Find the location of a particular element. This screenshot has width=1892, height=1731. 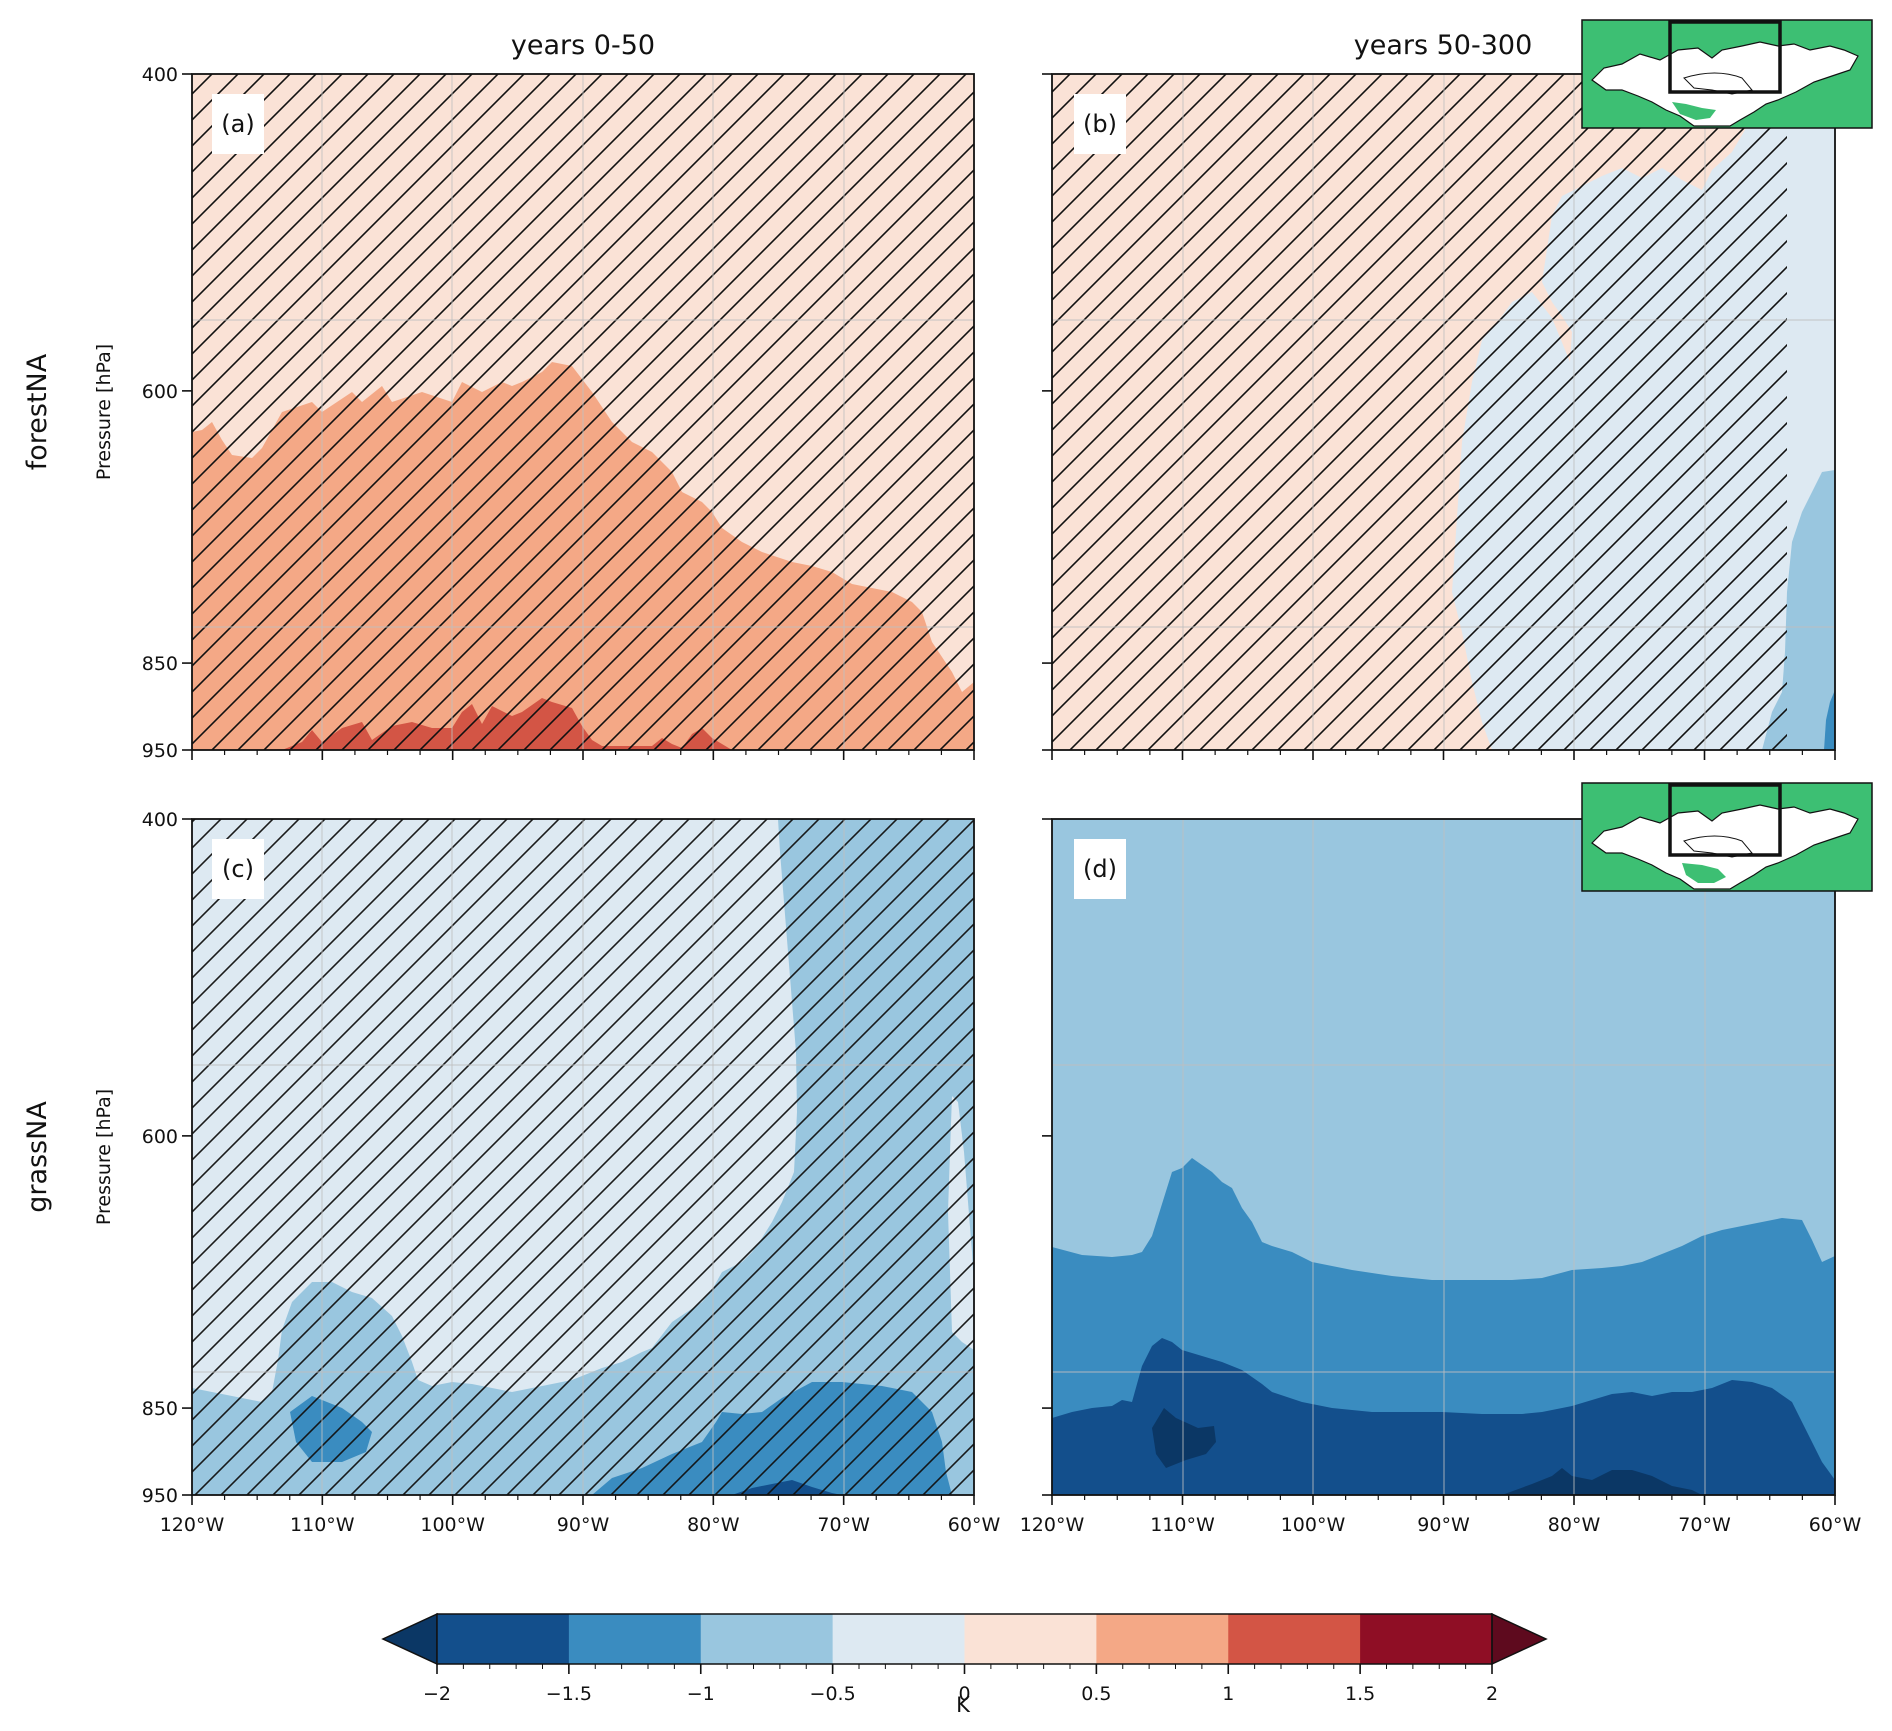

panel-b-label: (b) is located at coordinates (1100, 124).